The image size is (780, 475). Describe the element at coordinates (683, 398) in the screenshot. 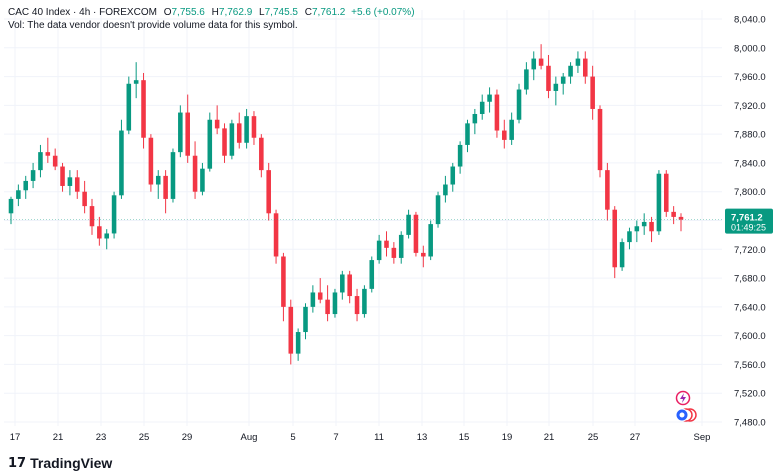

I see `flash-bolt-icon` at that location.